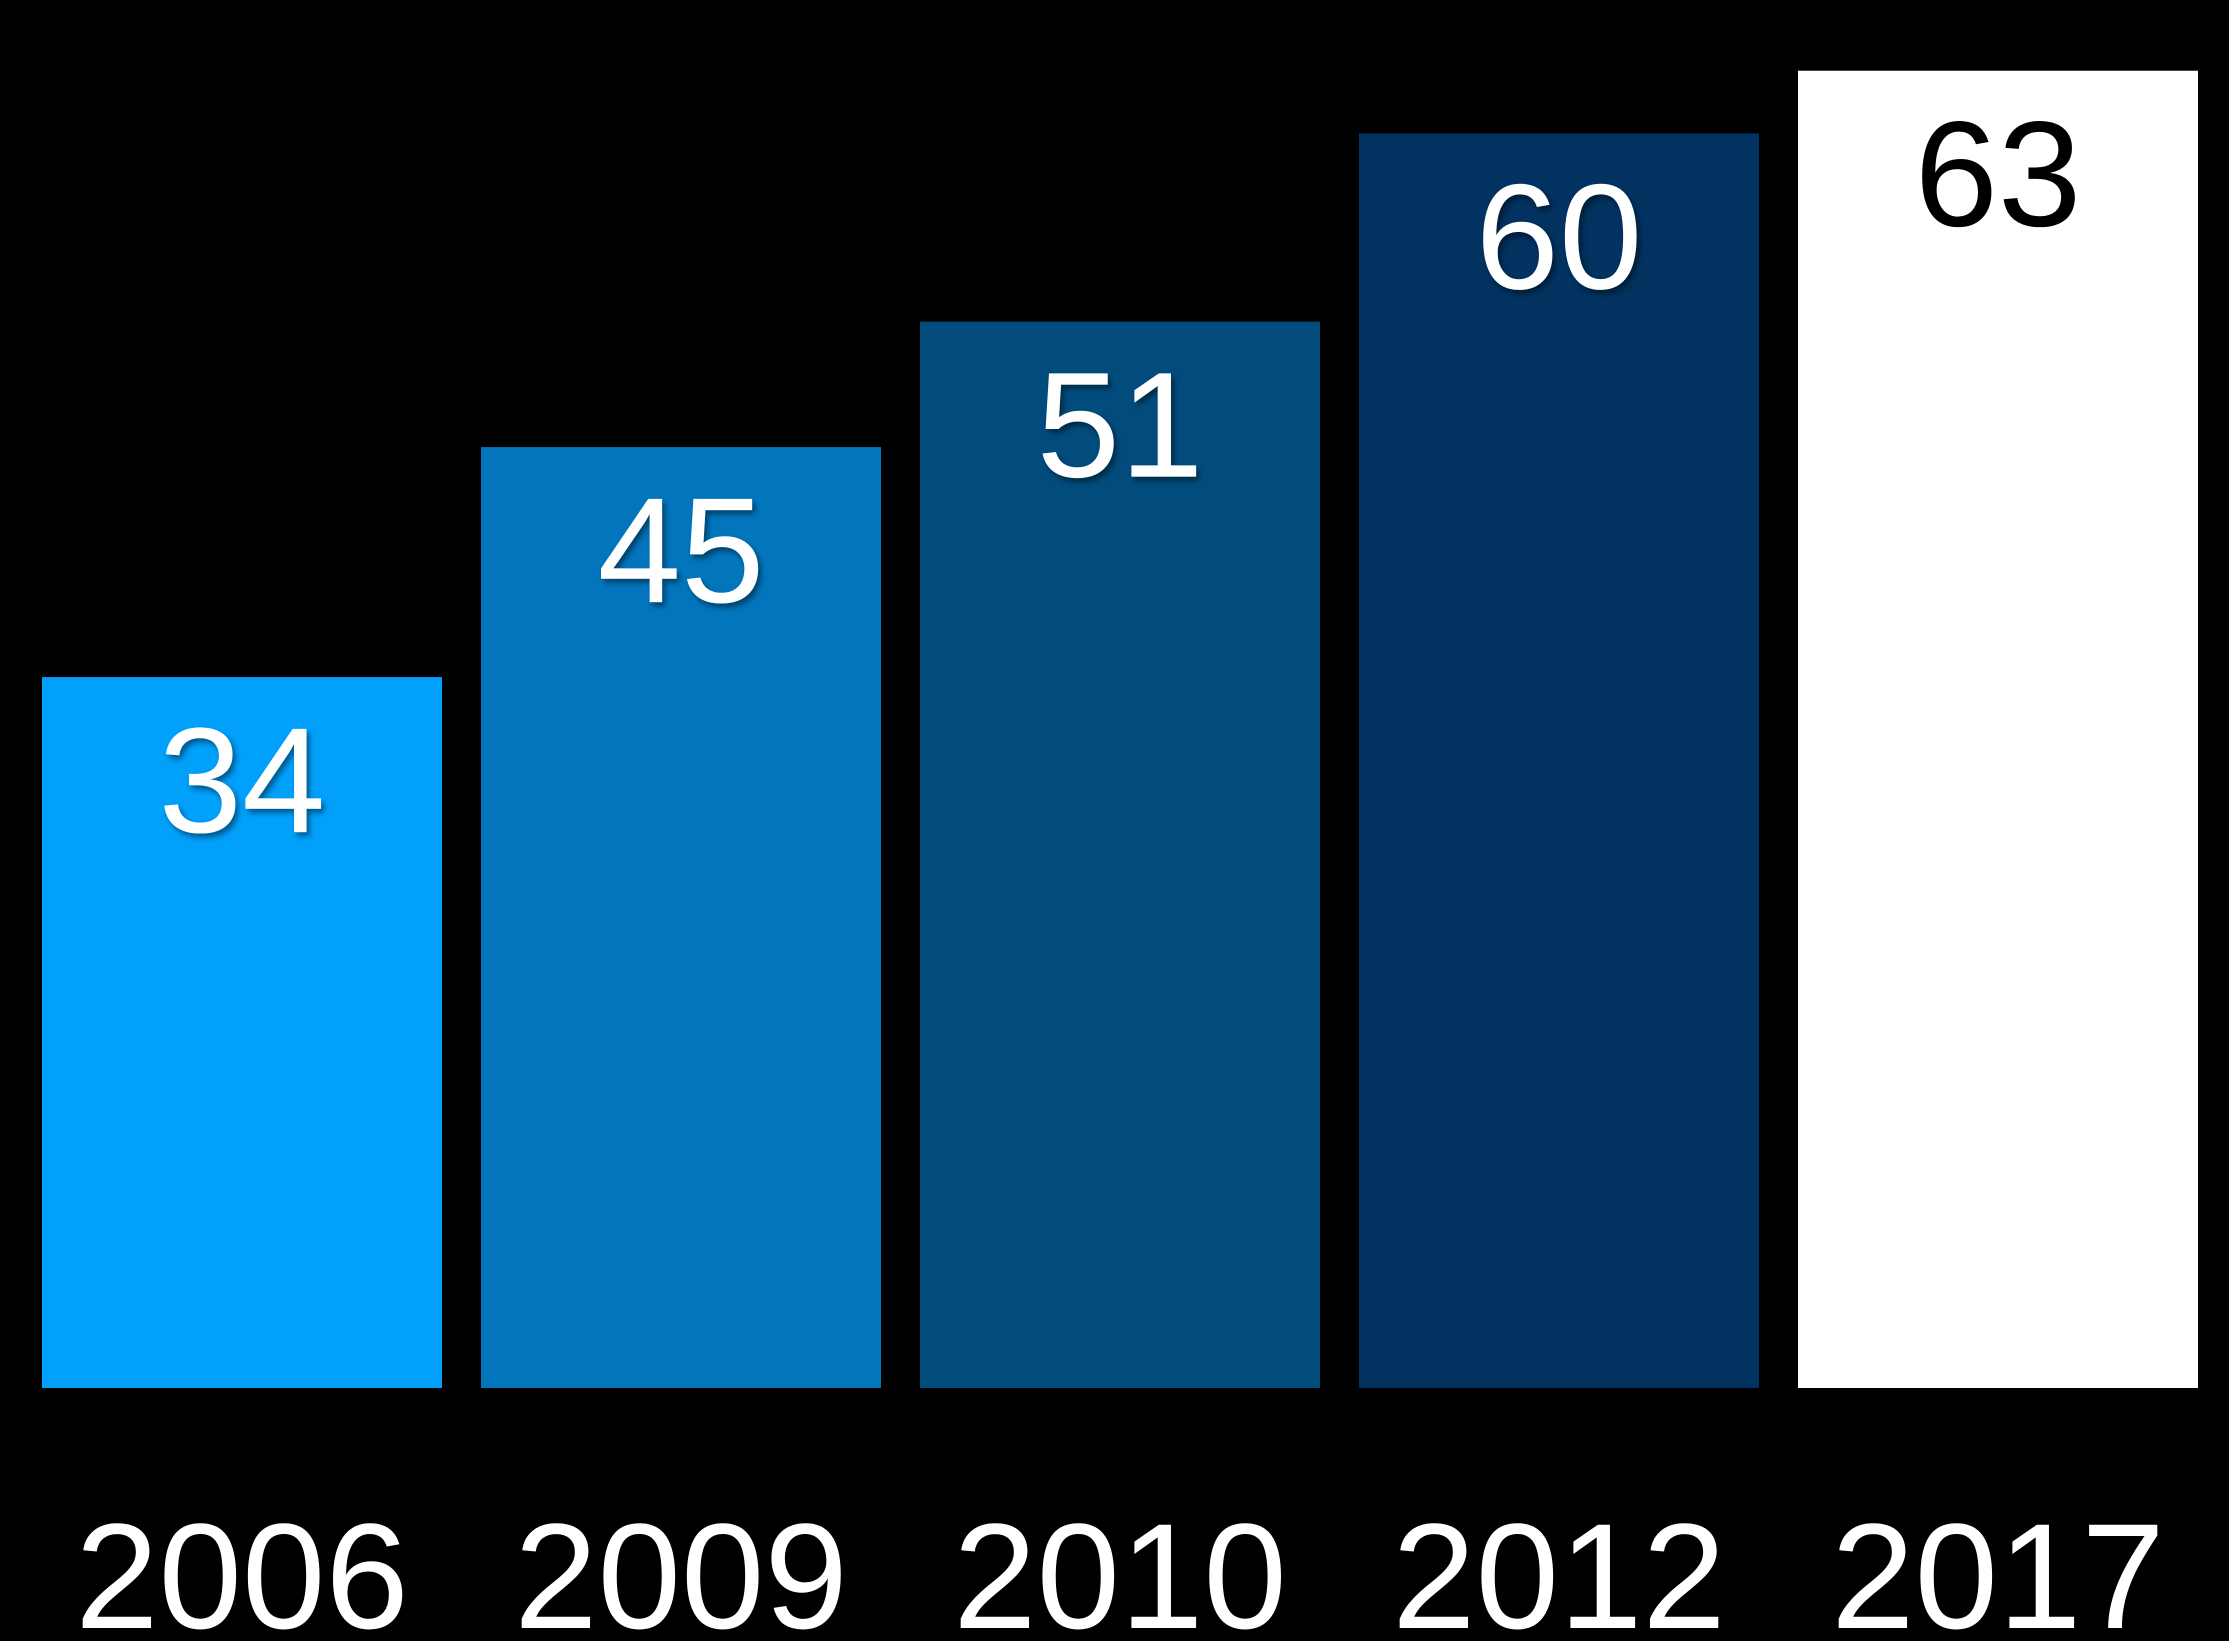 This screenshot has height=1641, width=2229. I want to click on x-tick-label-2010: 2010, so click(1120, 1566).